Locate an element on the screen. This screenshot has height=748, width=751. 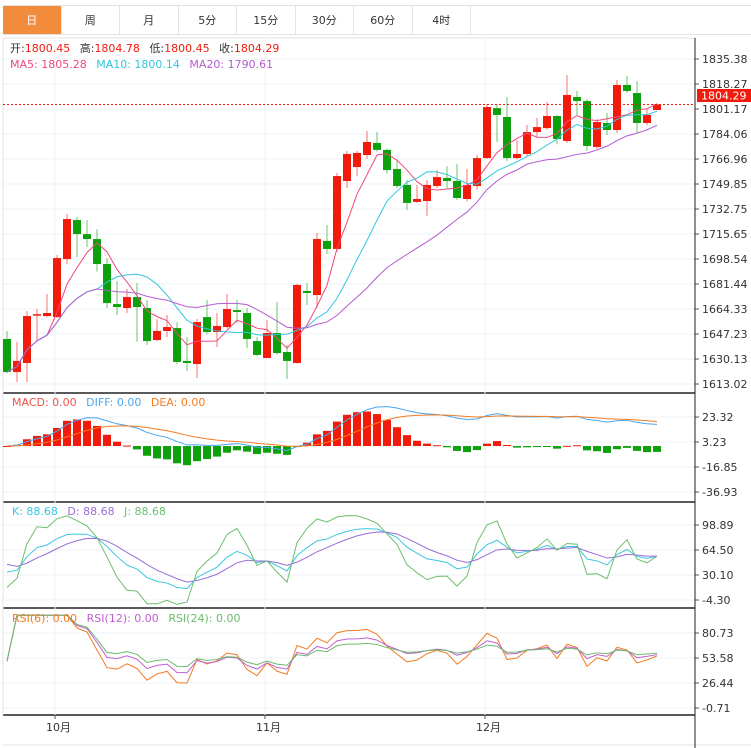
rsi6-legend: RSI(6): 0.00 is located at coordinates (44, 618).